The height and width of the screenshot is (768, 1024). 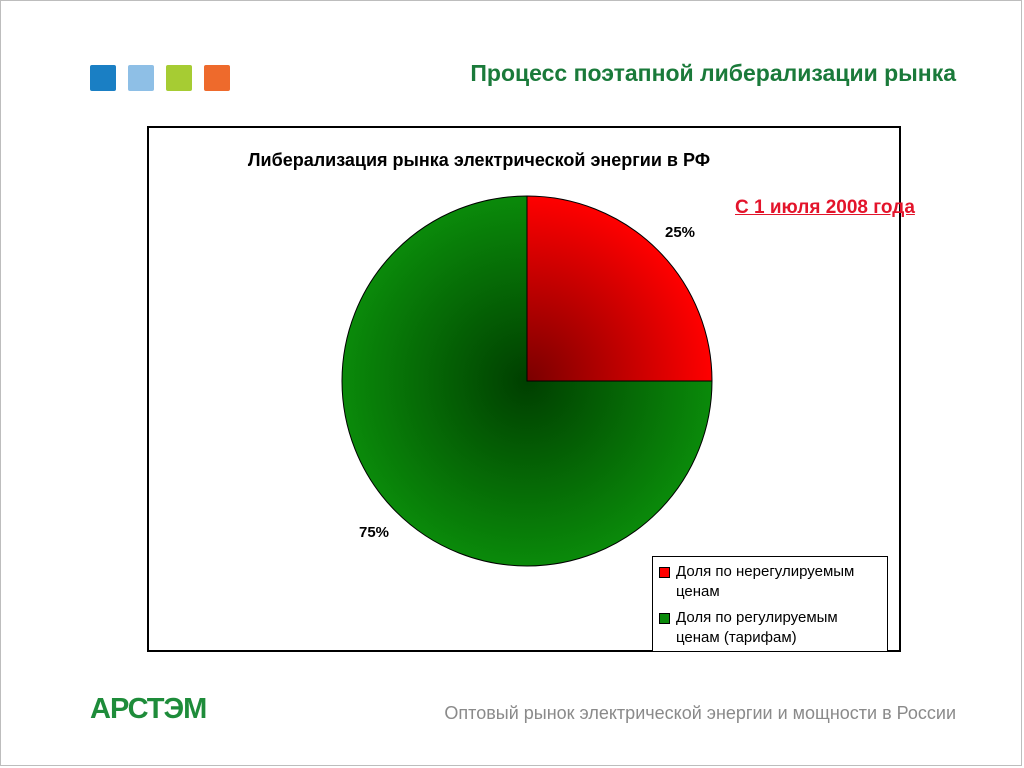 I want to click on data-label-regulated: 75%, so click(x=374, y=532).